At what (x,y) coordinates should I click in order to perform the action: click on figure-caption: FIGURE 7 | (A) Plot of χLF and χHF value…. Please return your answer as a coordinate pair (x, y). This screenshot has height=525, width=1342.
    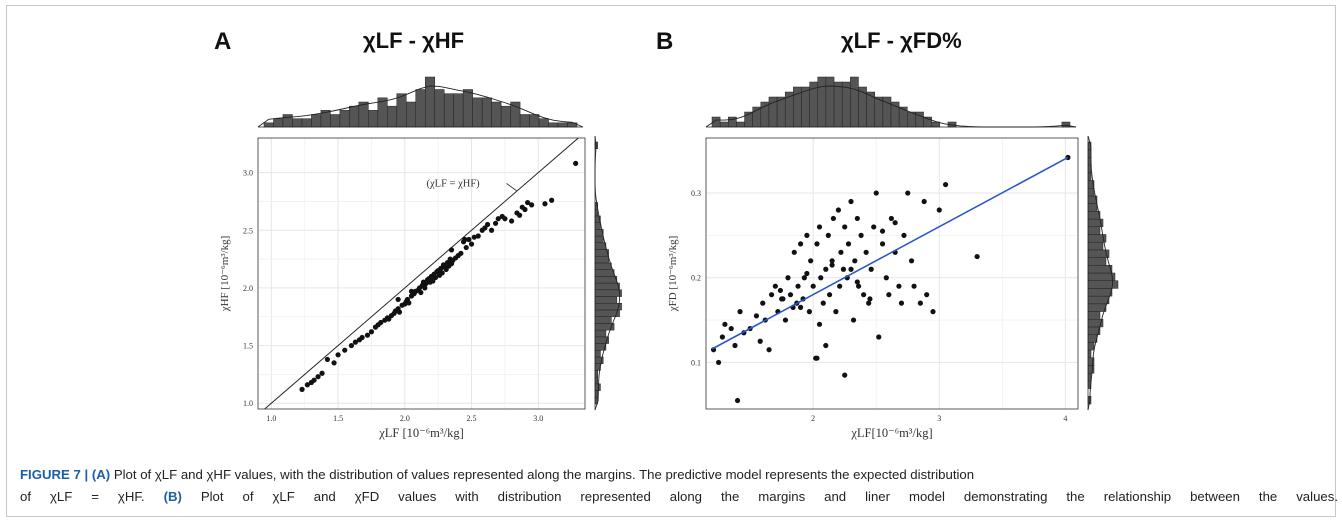
    Looking at the image, I should click on (679, 486).